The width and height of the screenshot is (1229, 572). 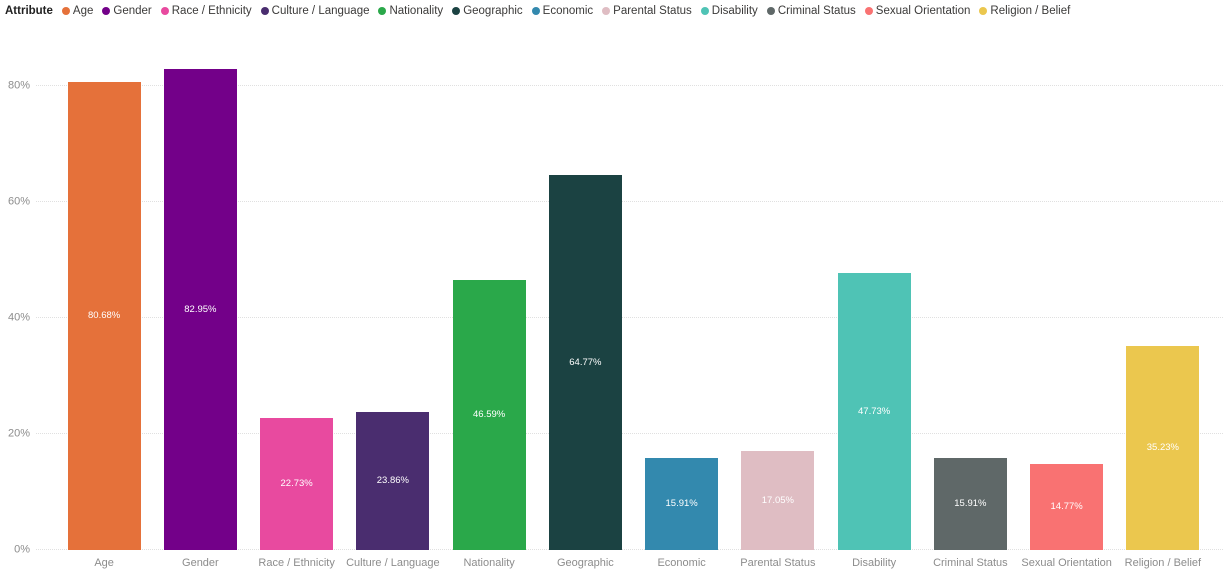 I want to click on legend-item-race-ethnicity: Race / Ethnicity, so click(x=206, y=11).